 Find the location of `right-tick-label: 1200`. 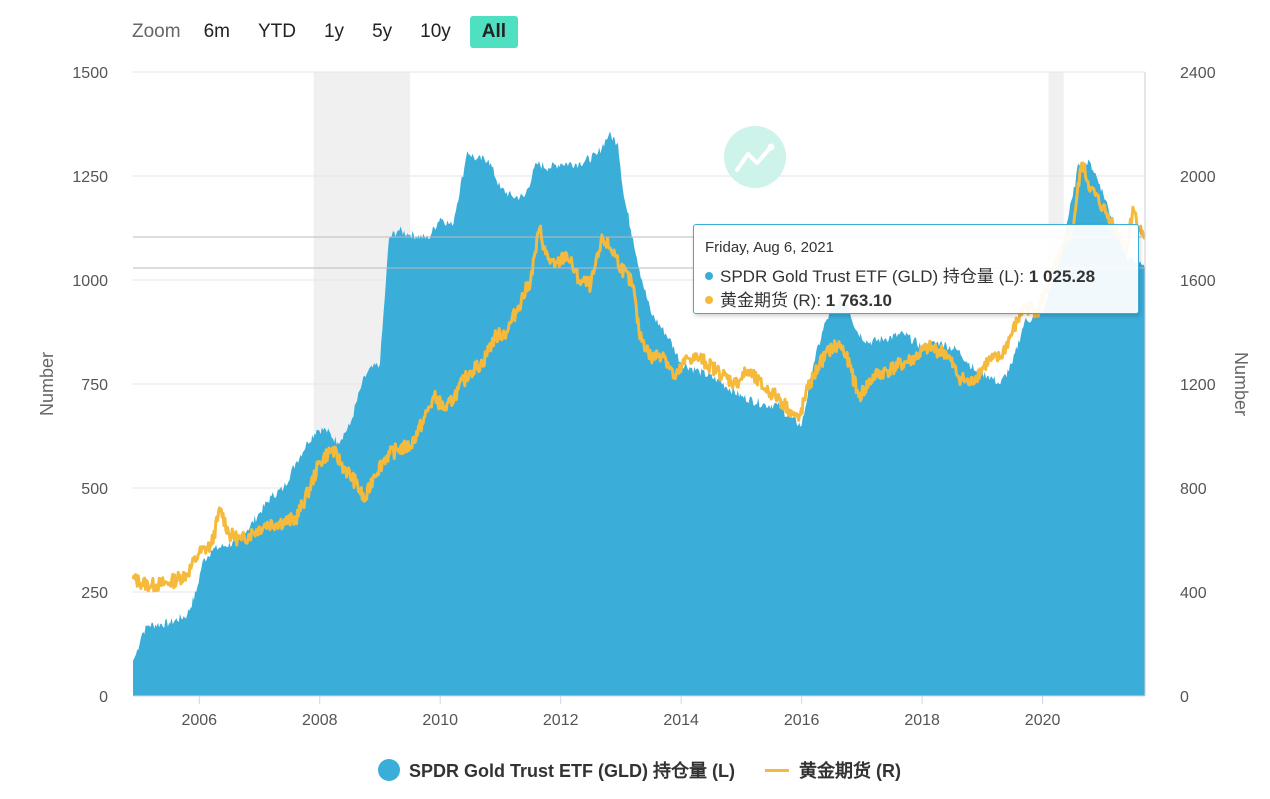

right-tick-label: 1200 is located at coordinates (1198, 385).